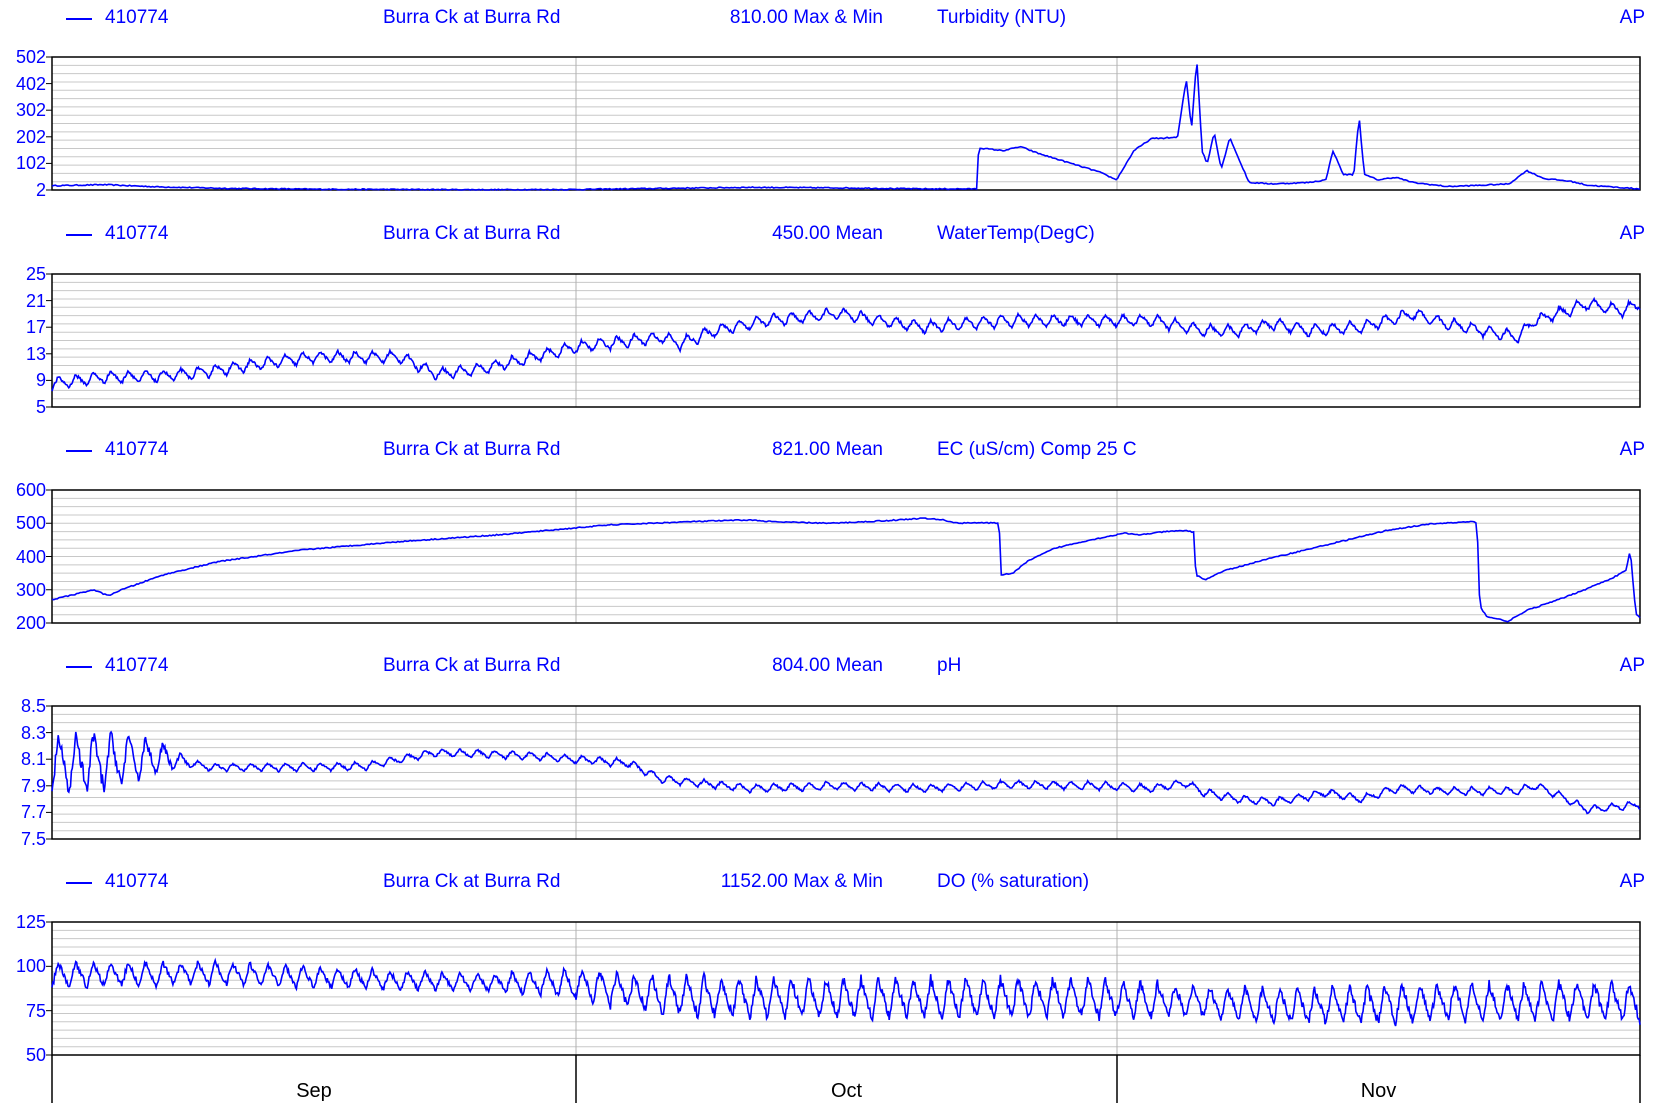 This screenshot has width=1655, height=1103. Describe the element at coordinates (35, 1010) in the screenshot. I see `y-tick-label: 75` at that location.